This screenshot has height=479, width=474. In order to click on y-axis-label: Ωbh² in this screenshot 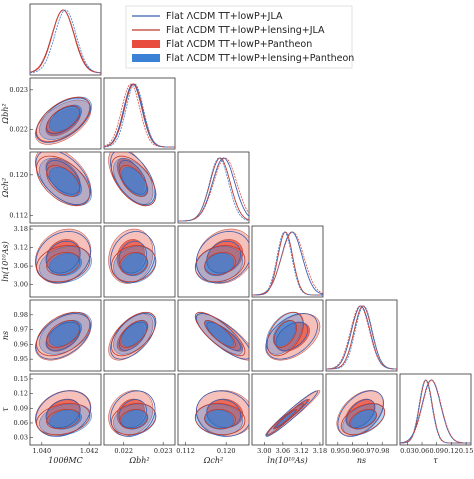, I will do `click(5, 113)`.